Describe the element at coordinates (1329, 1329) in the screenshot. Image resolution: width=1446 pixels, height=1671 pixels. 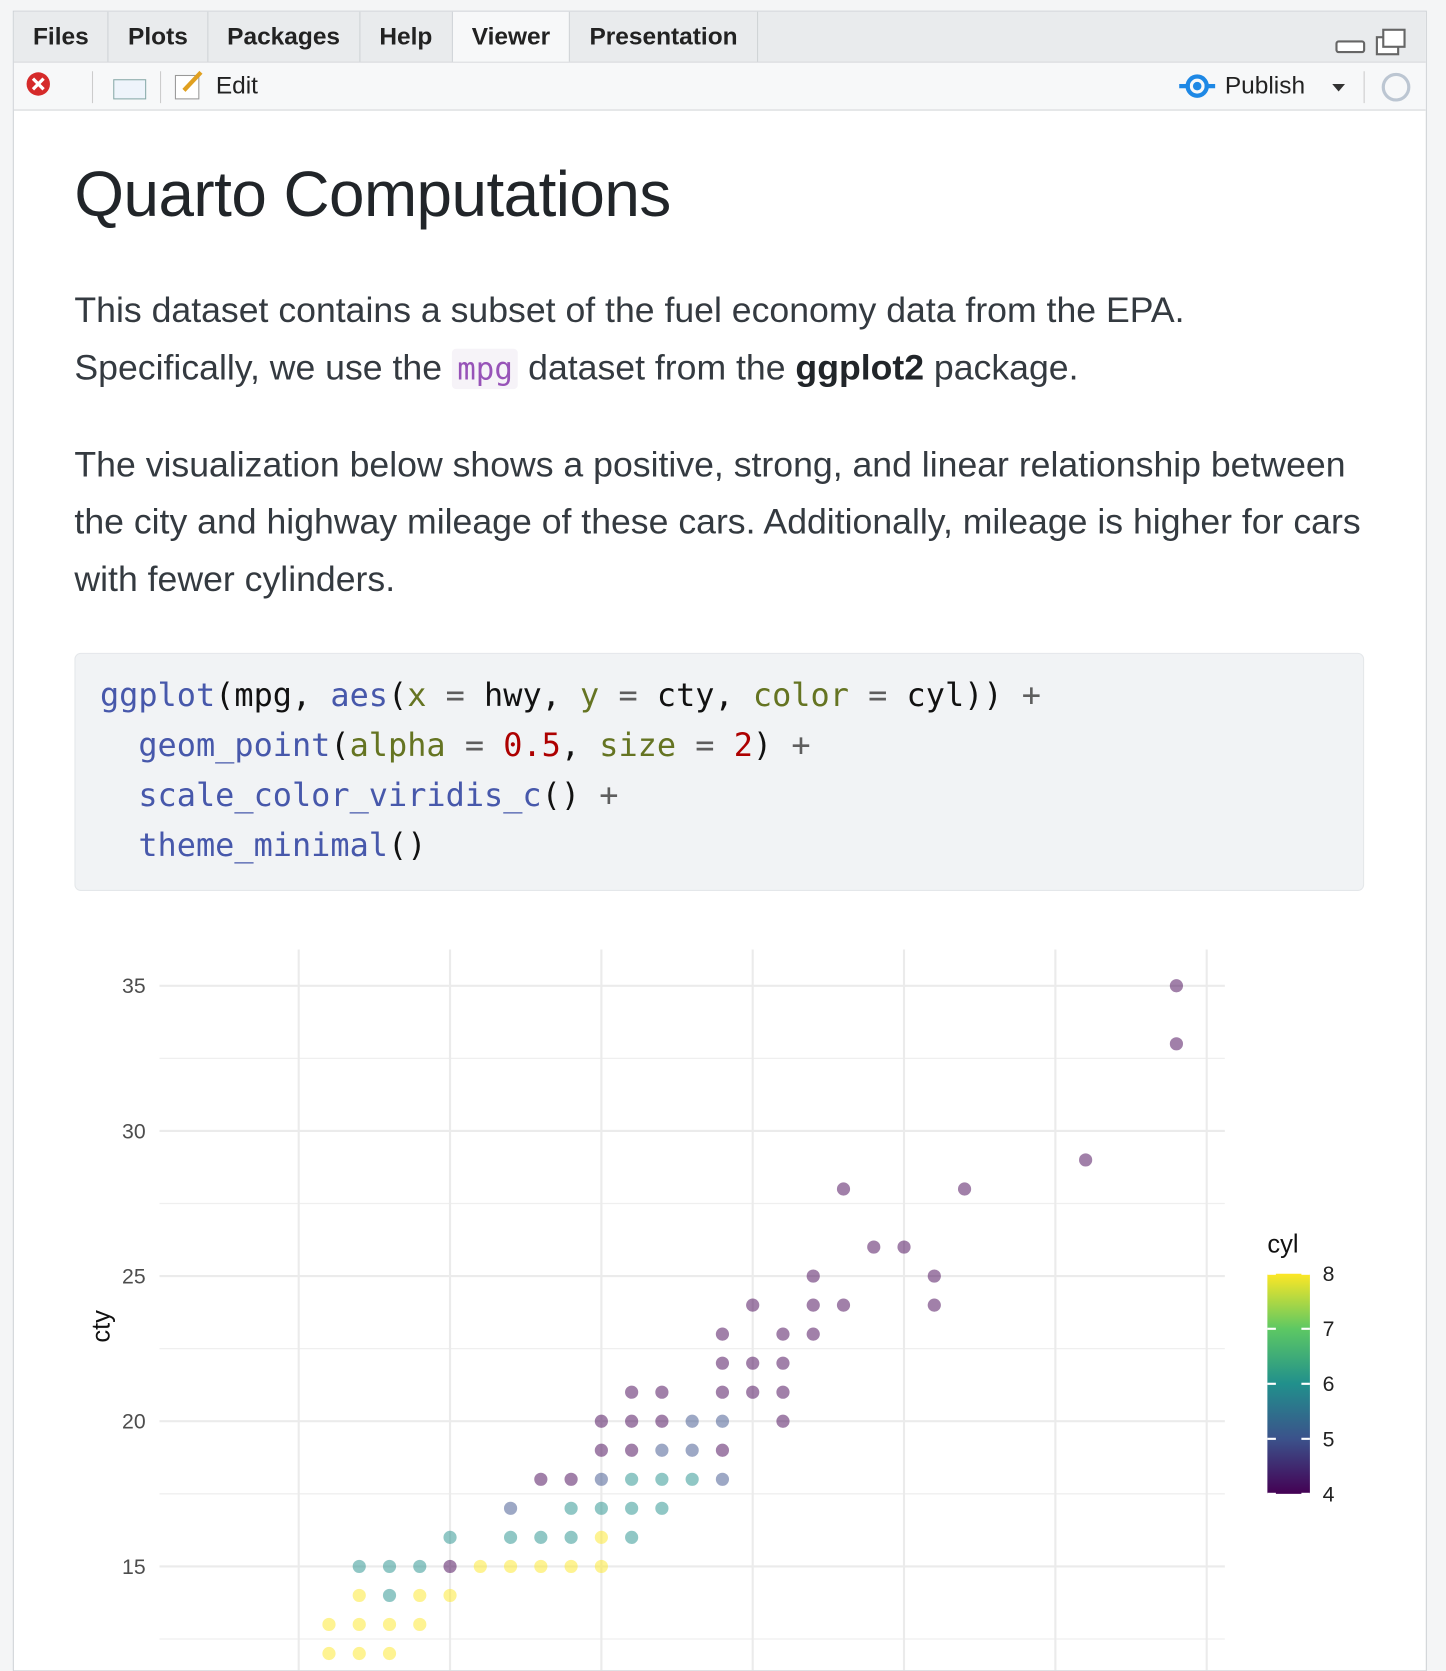
I see `colorbar-label: 7` at that location.